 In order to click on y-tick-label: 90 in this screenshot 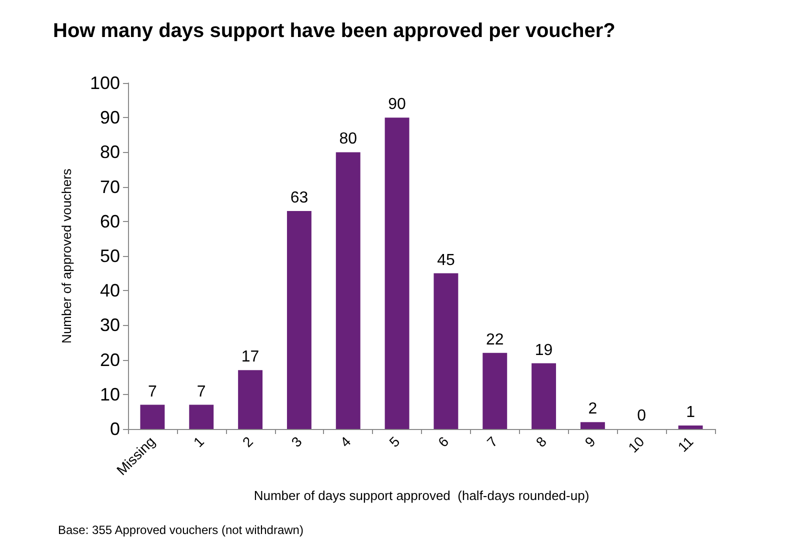, I will do `click(110, 118)`.